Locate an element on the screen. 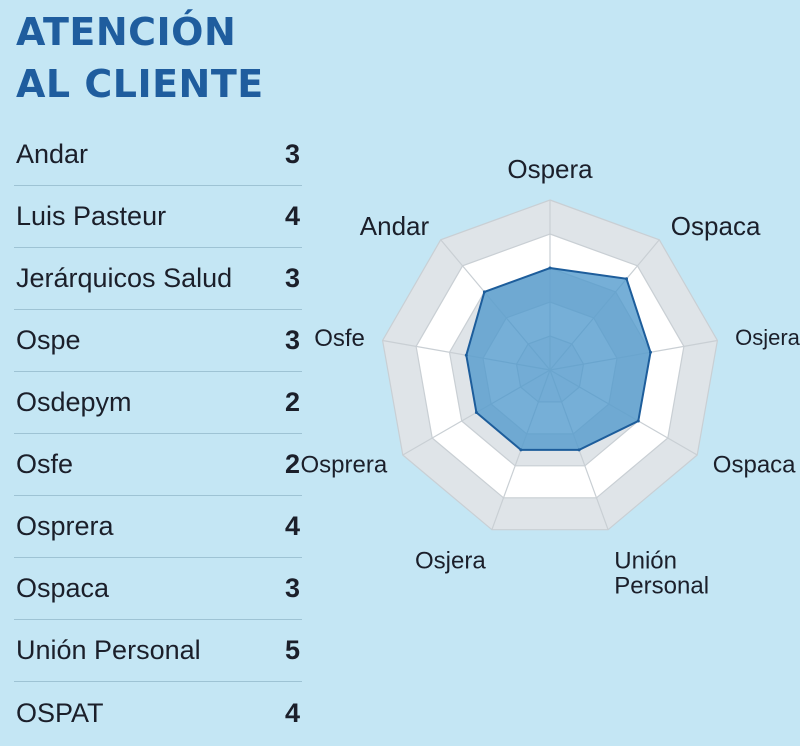 This screenshot has width=800, height=746. radar-axis-label: Osfe is located at coordinates (339, 338).